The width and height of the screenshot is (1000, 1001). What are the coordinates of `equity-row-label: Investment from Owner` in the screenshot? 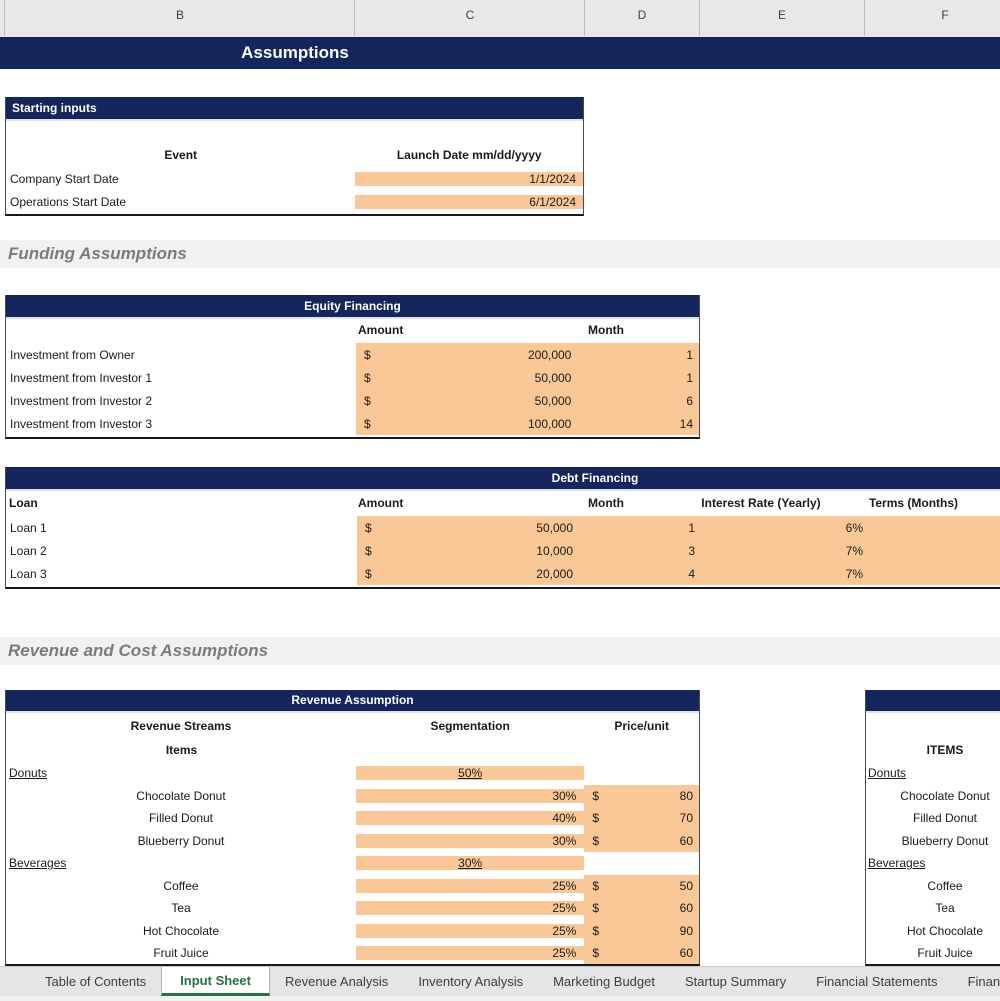 It's located at (181, 354).